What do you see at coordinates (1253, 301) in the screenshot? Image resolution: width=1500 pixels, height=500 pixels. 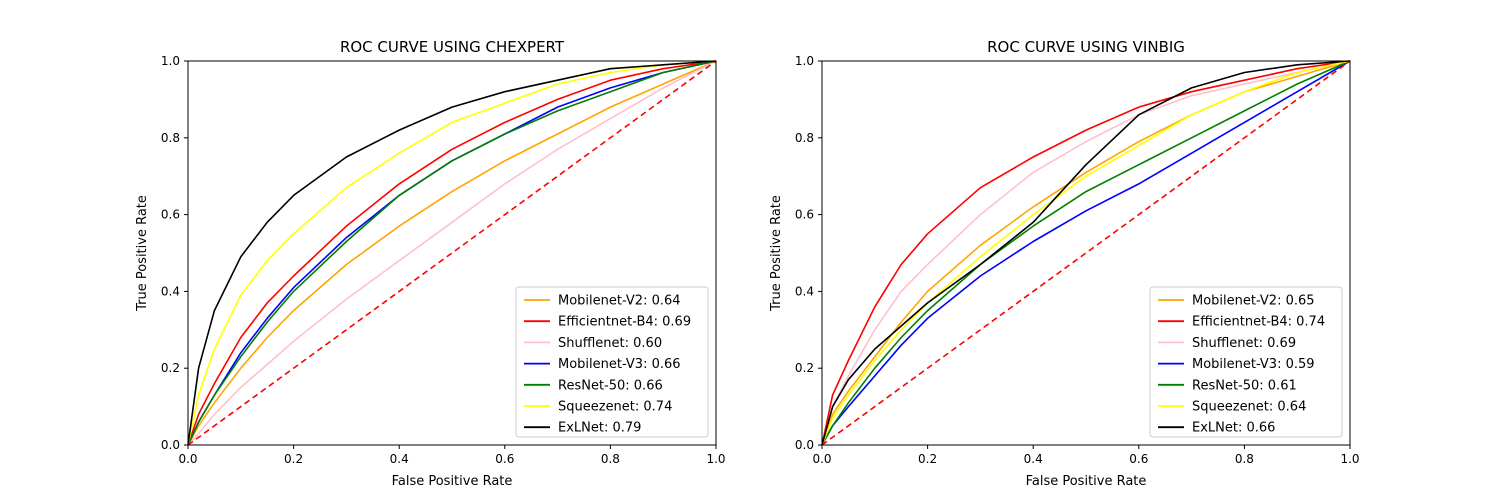 I see `legend-entry: Mobilenet-V2: 0.65` at bounding box center [1253, 301].